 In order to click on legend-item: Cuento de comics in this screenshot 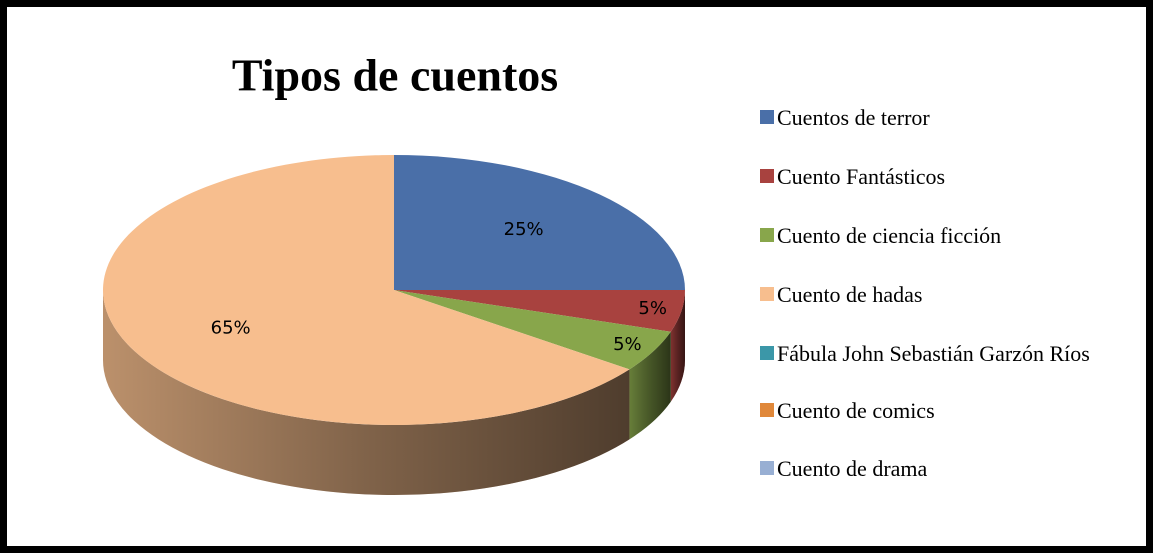, I will do `click(925, 410)`.